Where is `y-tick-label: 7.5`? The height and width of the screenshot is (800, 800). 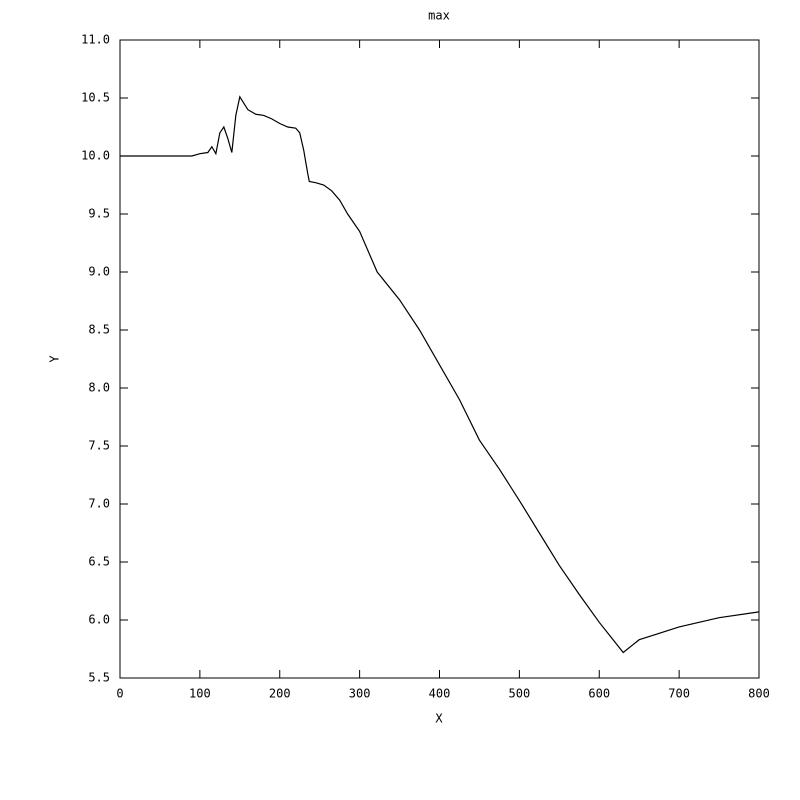 y-tick-label: 7.5 is located at coordinates (99, 446).